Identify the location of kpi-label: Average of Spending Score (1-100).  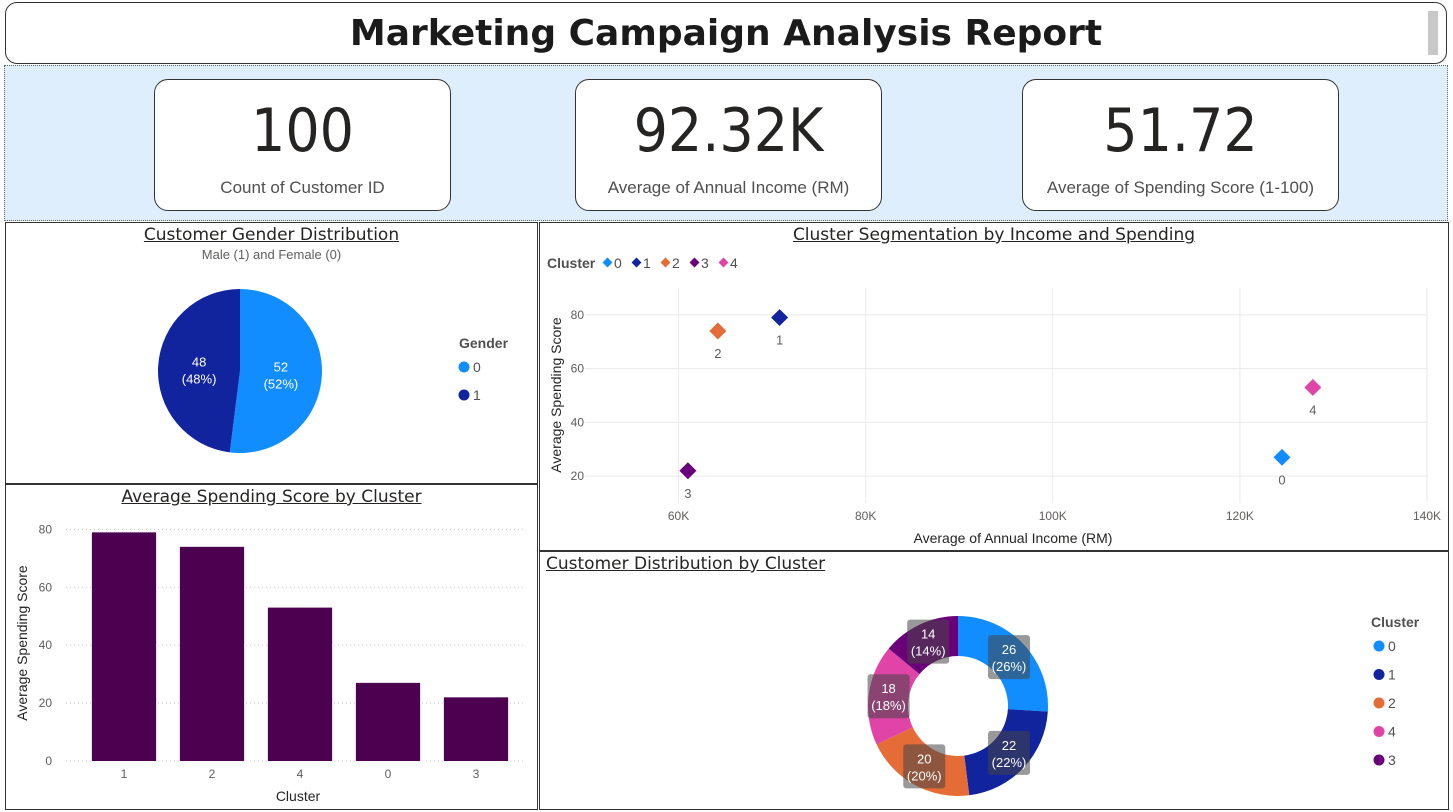
(1180, 187).